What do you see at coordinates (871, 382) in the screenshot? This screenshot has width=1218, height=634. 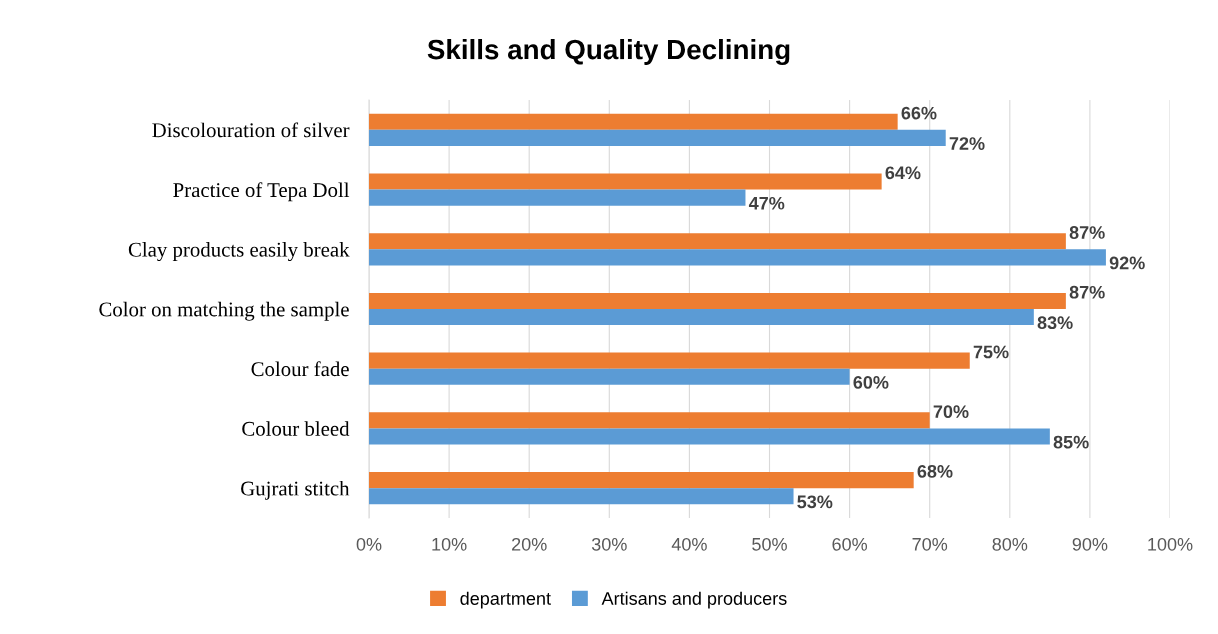 I see `data-label: 60%` at bounding box center [871, 382].